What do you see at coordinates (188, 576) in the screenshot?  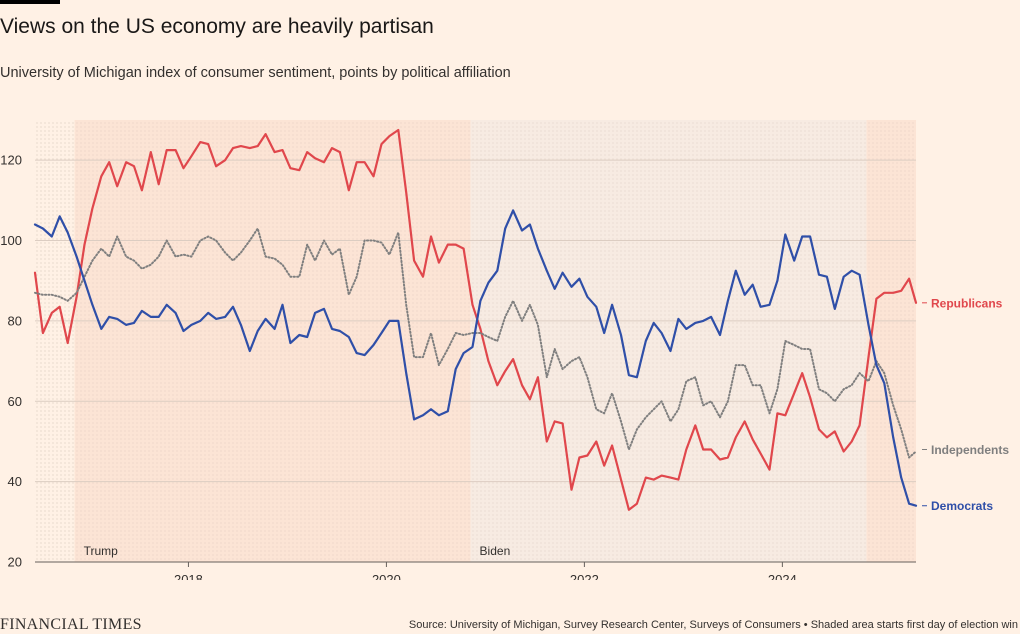 I see `x-tick-label: 2018` at bounding box center [188, 576].